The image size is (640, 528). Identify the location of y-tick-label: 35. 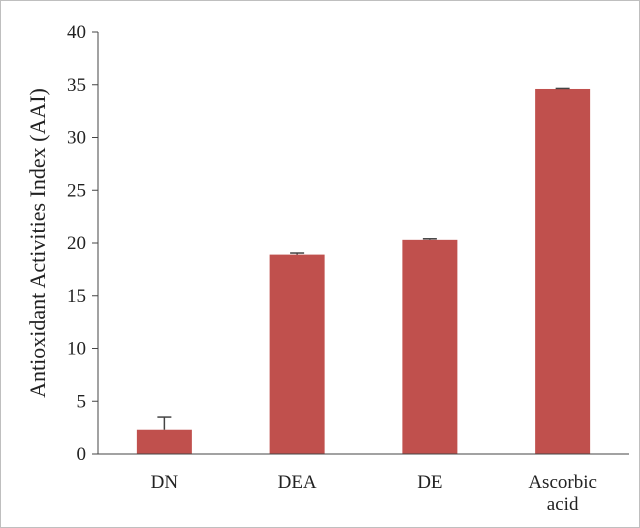
(76, 85).